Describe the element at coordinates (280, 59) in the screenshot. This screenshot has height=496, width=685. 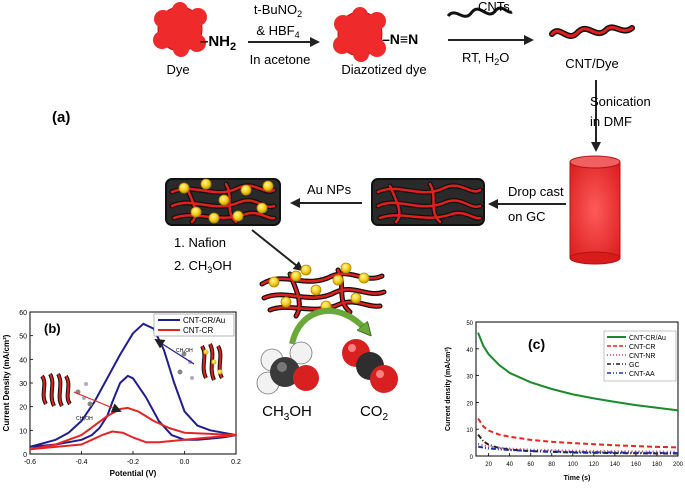
I see `reagent-line3: In acetone` at that location.